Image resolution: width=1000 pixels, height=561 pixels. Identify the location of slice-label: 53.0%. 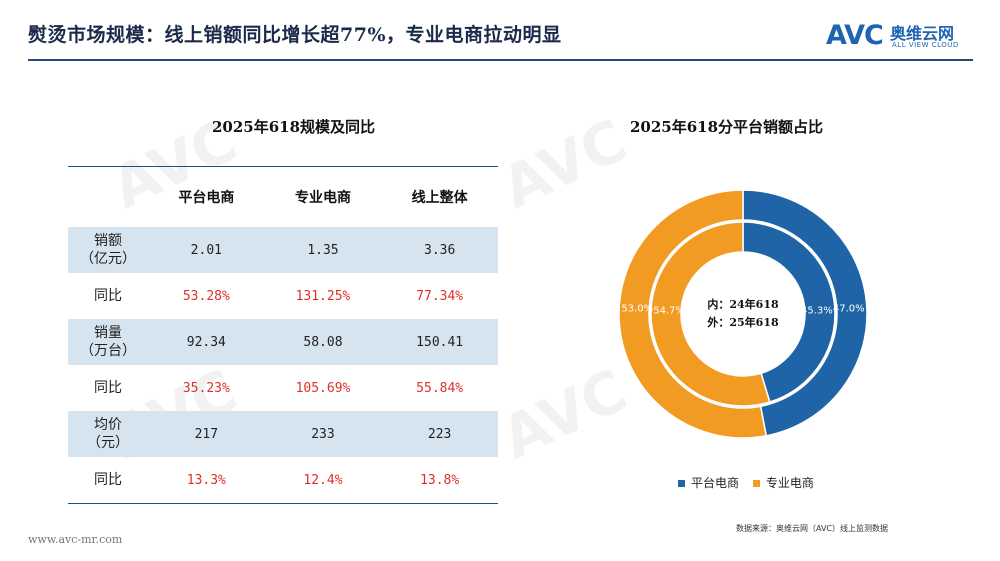
(637, 308).